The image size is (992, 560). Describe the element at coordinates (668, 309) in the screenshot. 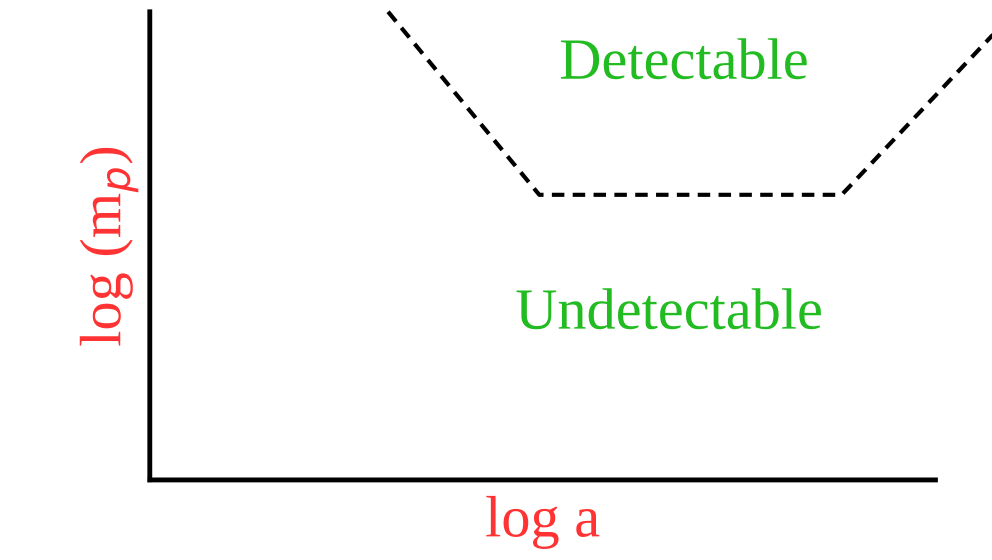

I see `annotation: Undetectable` at that location.